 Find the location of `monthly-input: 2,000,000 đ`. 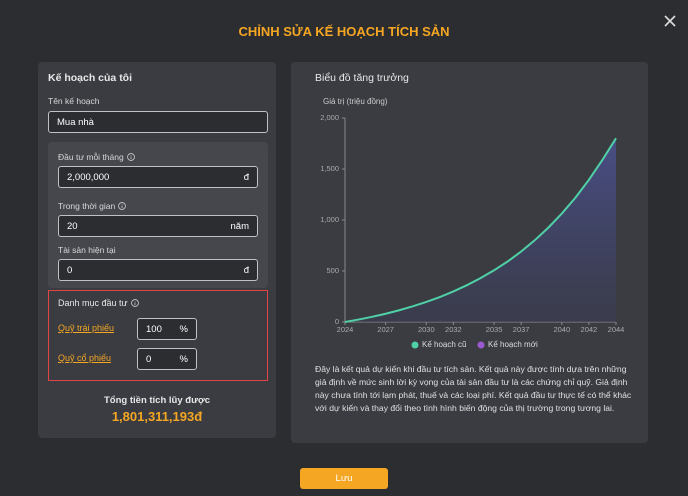

monthly-input: 2,000,000 đ is located at coordinates (158, 177).